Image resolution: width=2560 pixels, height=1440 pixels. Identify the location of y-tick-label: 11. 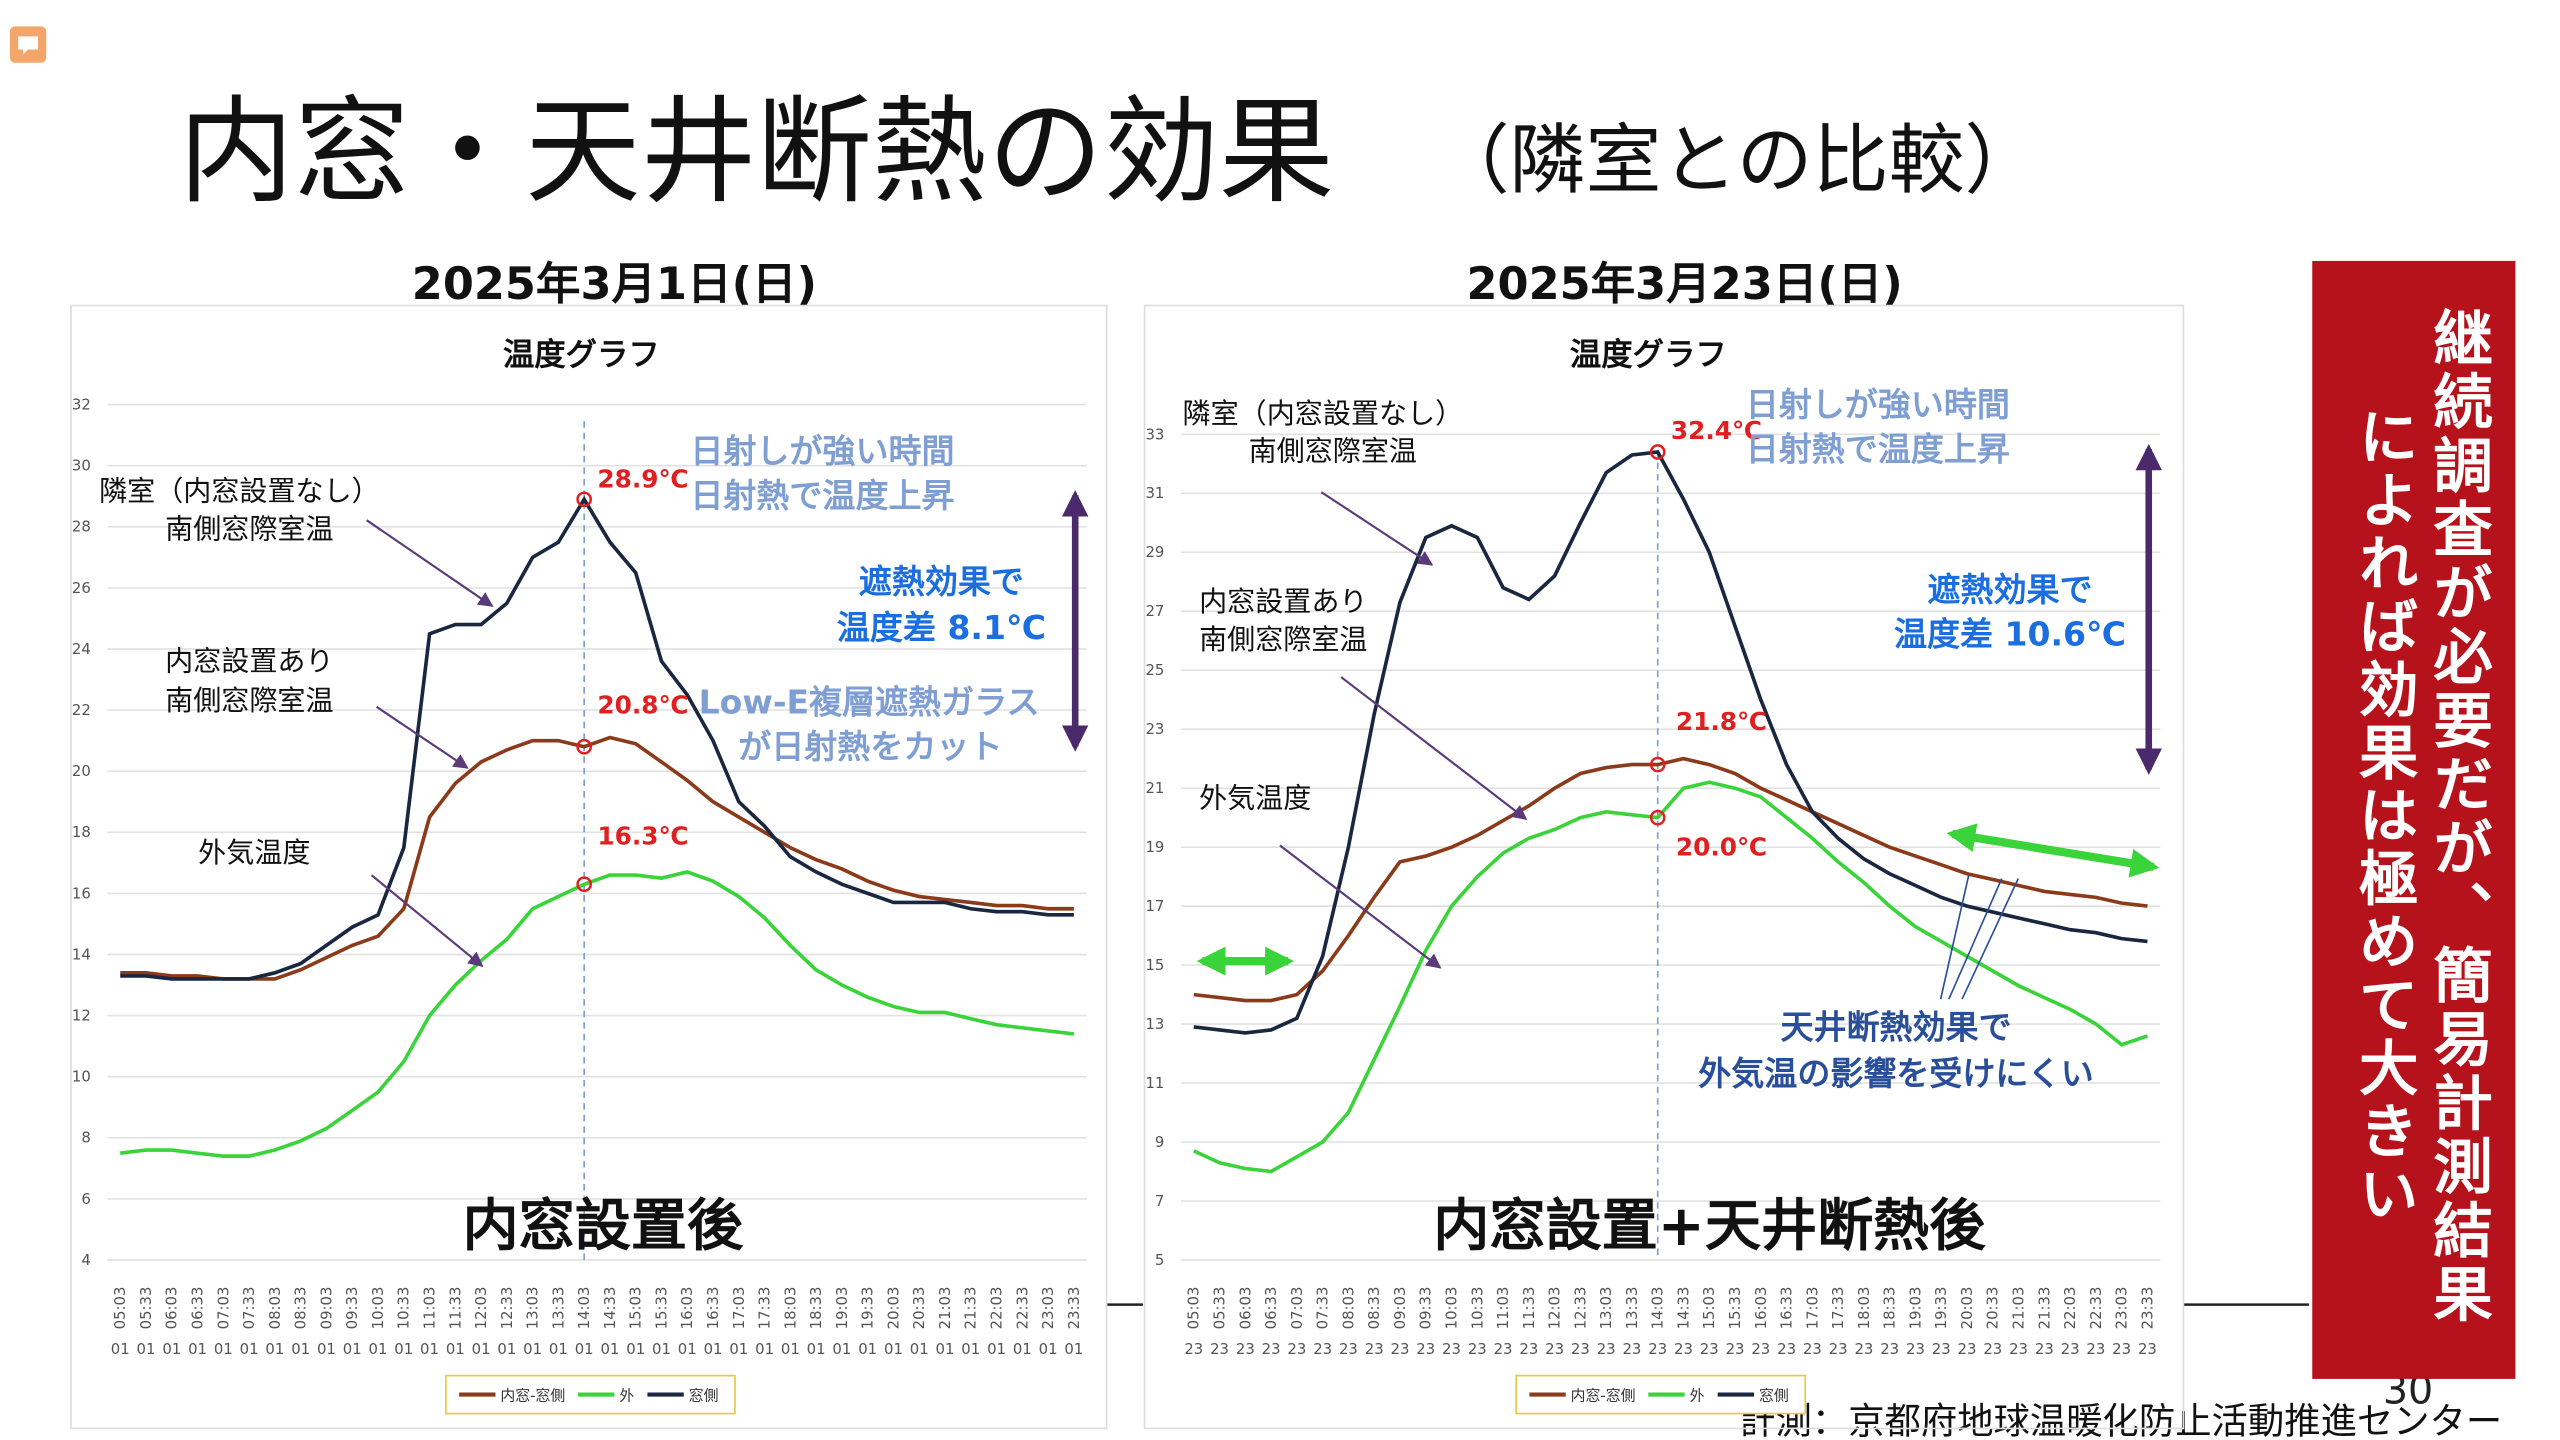
(1154, 1083).